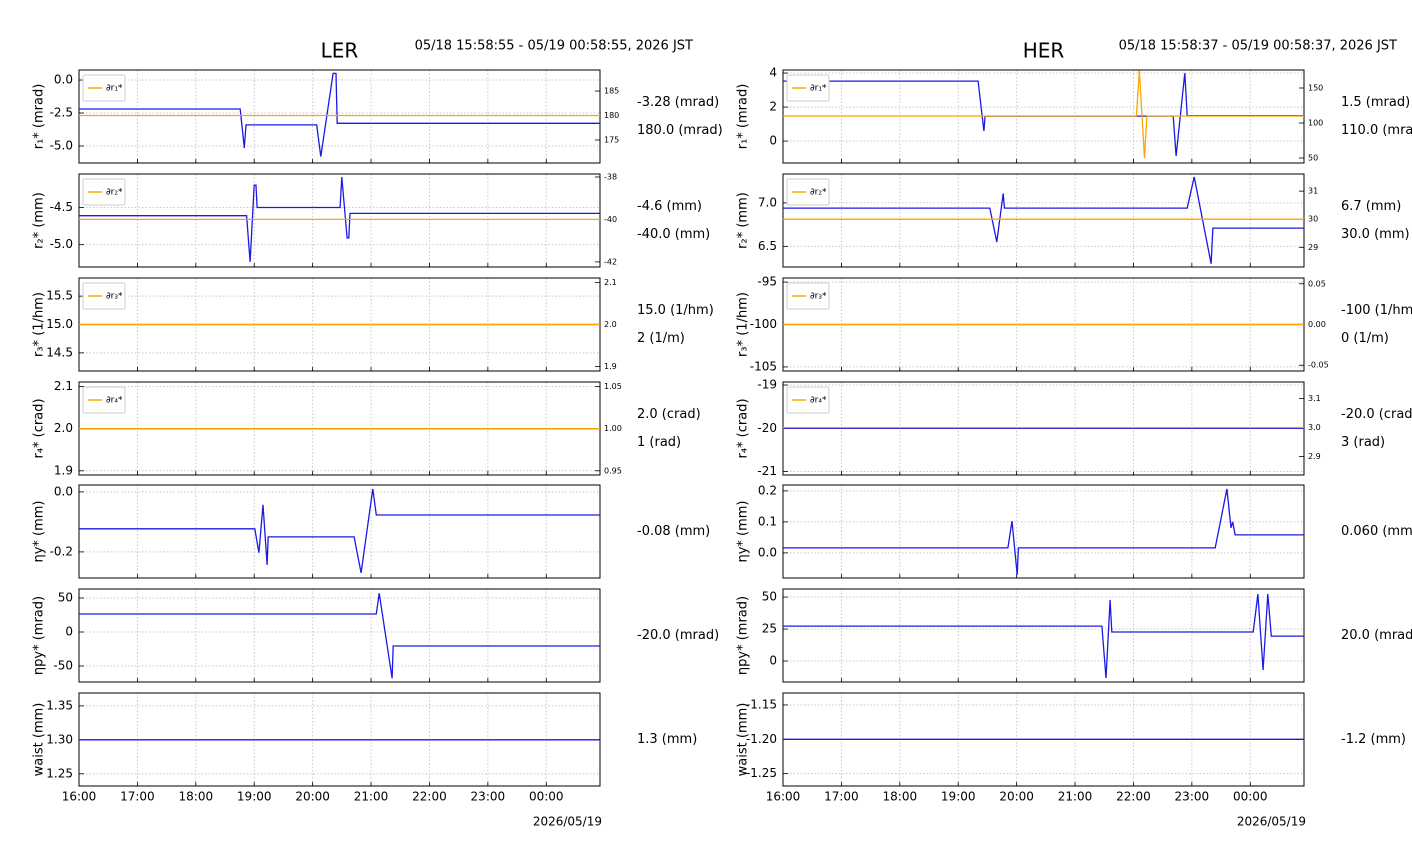 The height and width of the screenshot is (864, 1412). What do you see at coordinates (1376, 531) in the screenshot?
I see `current-value: 0.060 (mm)` at bounding box center [1376, 531].